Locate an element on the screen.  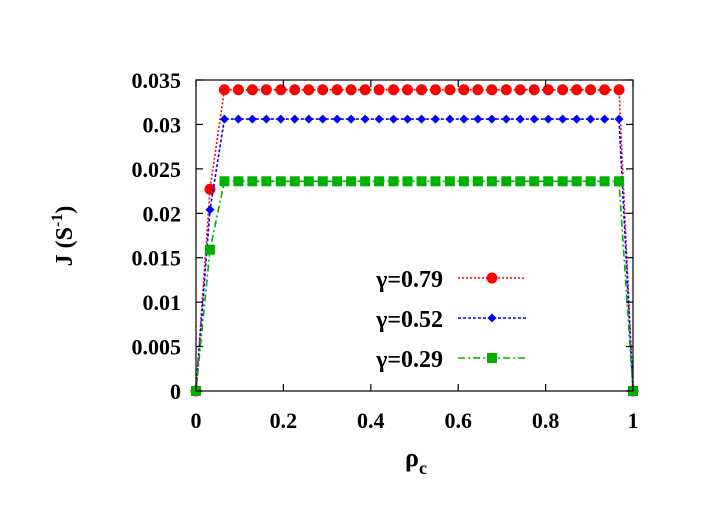
x-axis-label: ρc is located at coordinates (416, 460).